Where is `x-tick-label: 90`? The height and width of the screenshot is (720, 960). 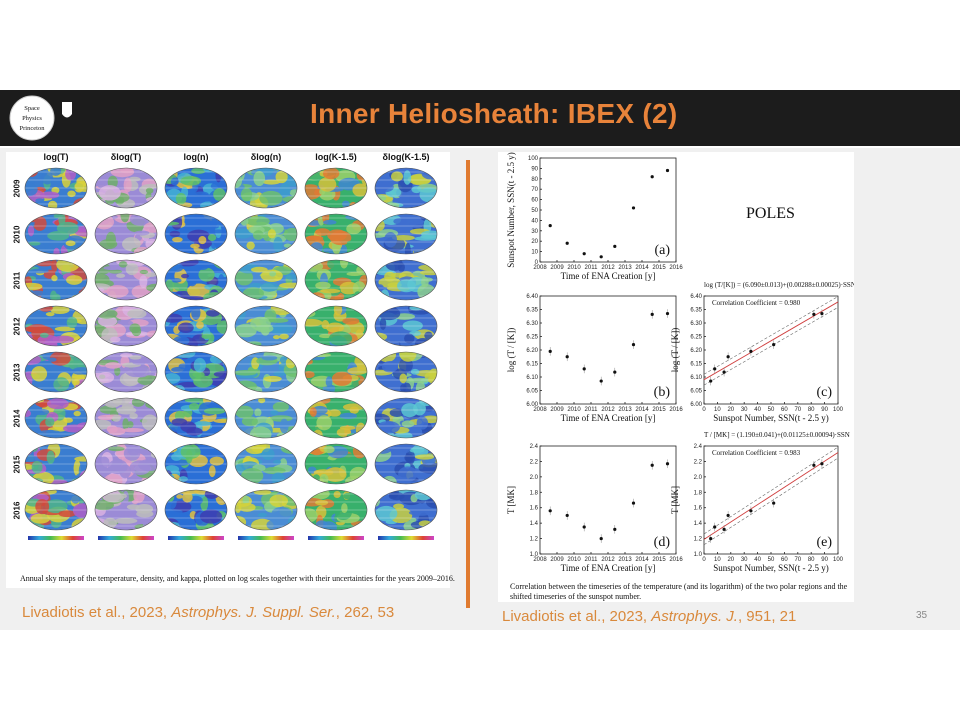
x-tick-label: 90 is located at coordinates (824, 410).